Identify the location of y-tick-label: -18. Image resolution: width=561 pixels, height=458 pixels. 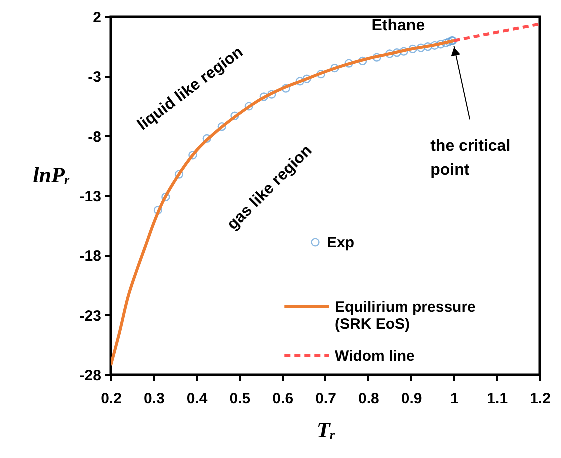
(91, 257).